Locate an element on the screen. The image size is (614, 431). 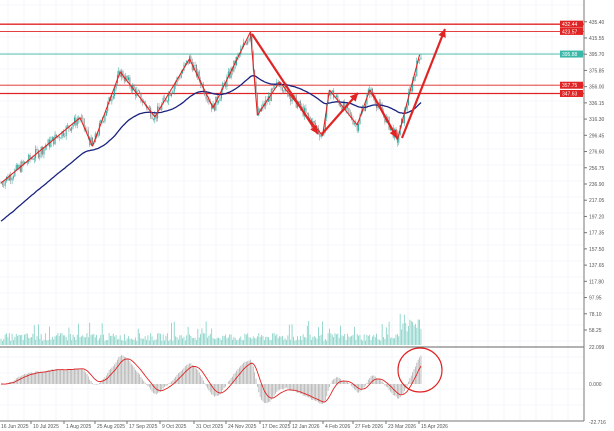
date-tick-label: 9 Oct 2025 is located at coordinates (174, 427).